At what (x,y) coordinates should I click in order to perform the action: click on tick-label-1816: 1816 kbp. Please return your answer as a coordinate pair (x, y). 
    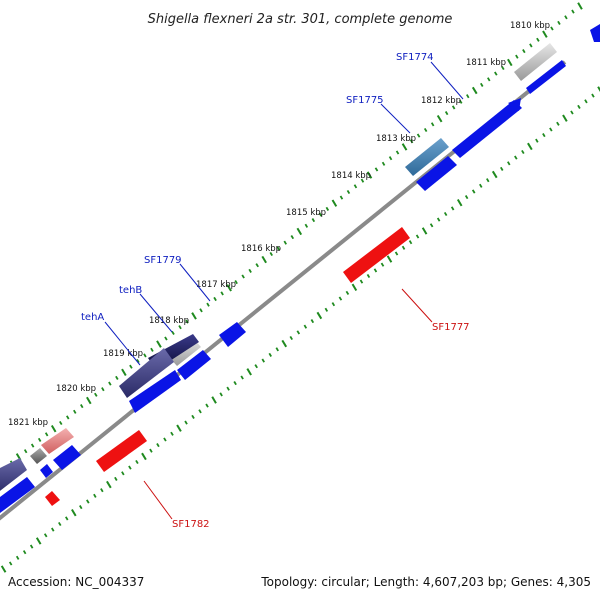
    Looking at the image, I should click on (261, 249).